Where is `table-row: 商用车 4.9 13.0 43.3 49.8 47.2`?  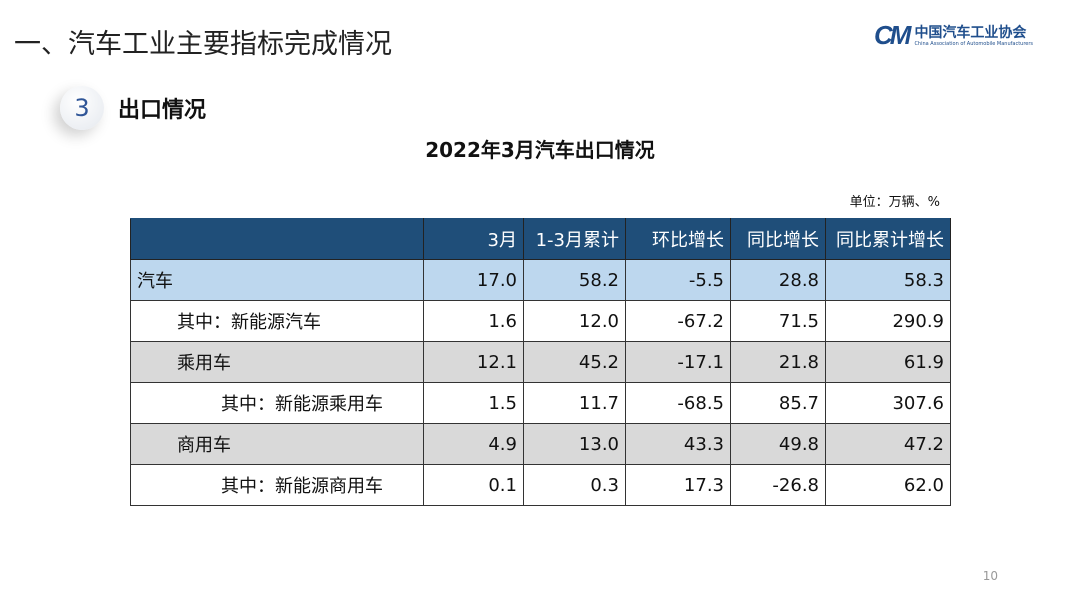 table-row: 商用车 4.9 13.0 43.3 49.8 47.2 is located at coordinates (540, 444).